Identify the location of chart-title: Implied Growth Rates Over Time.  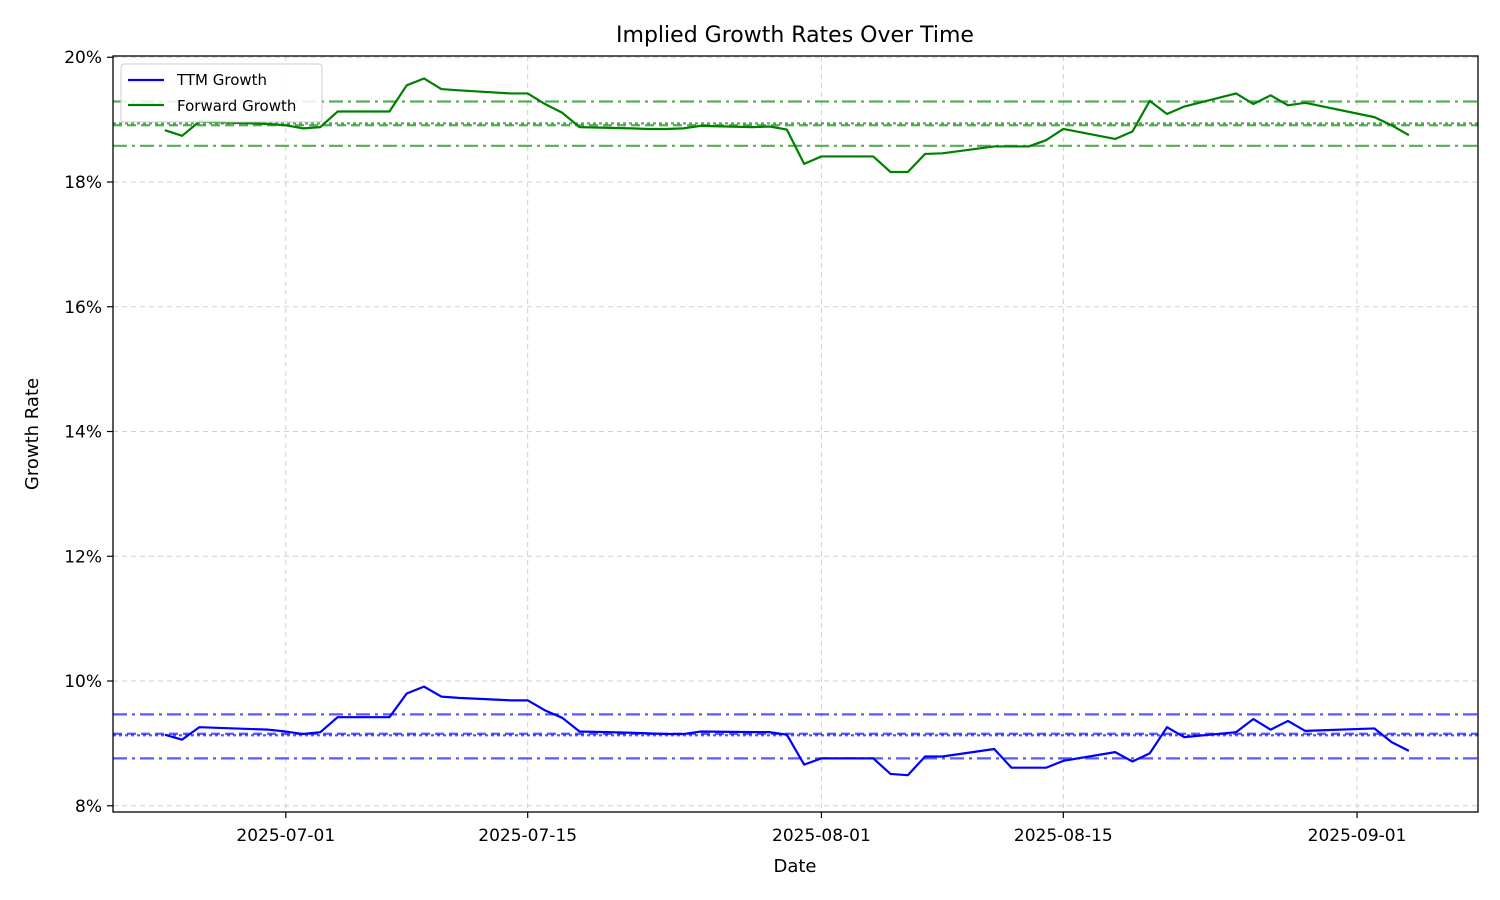
(795, 35).